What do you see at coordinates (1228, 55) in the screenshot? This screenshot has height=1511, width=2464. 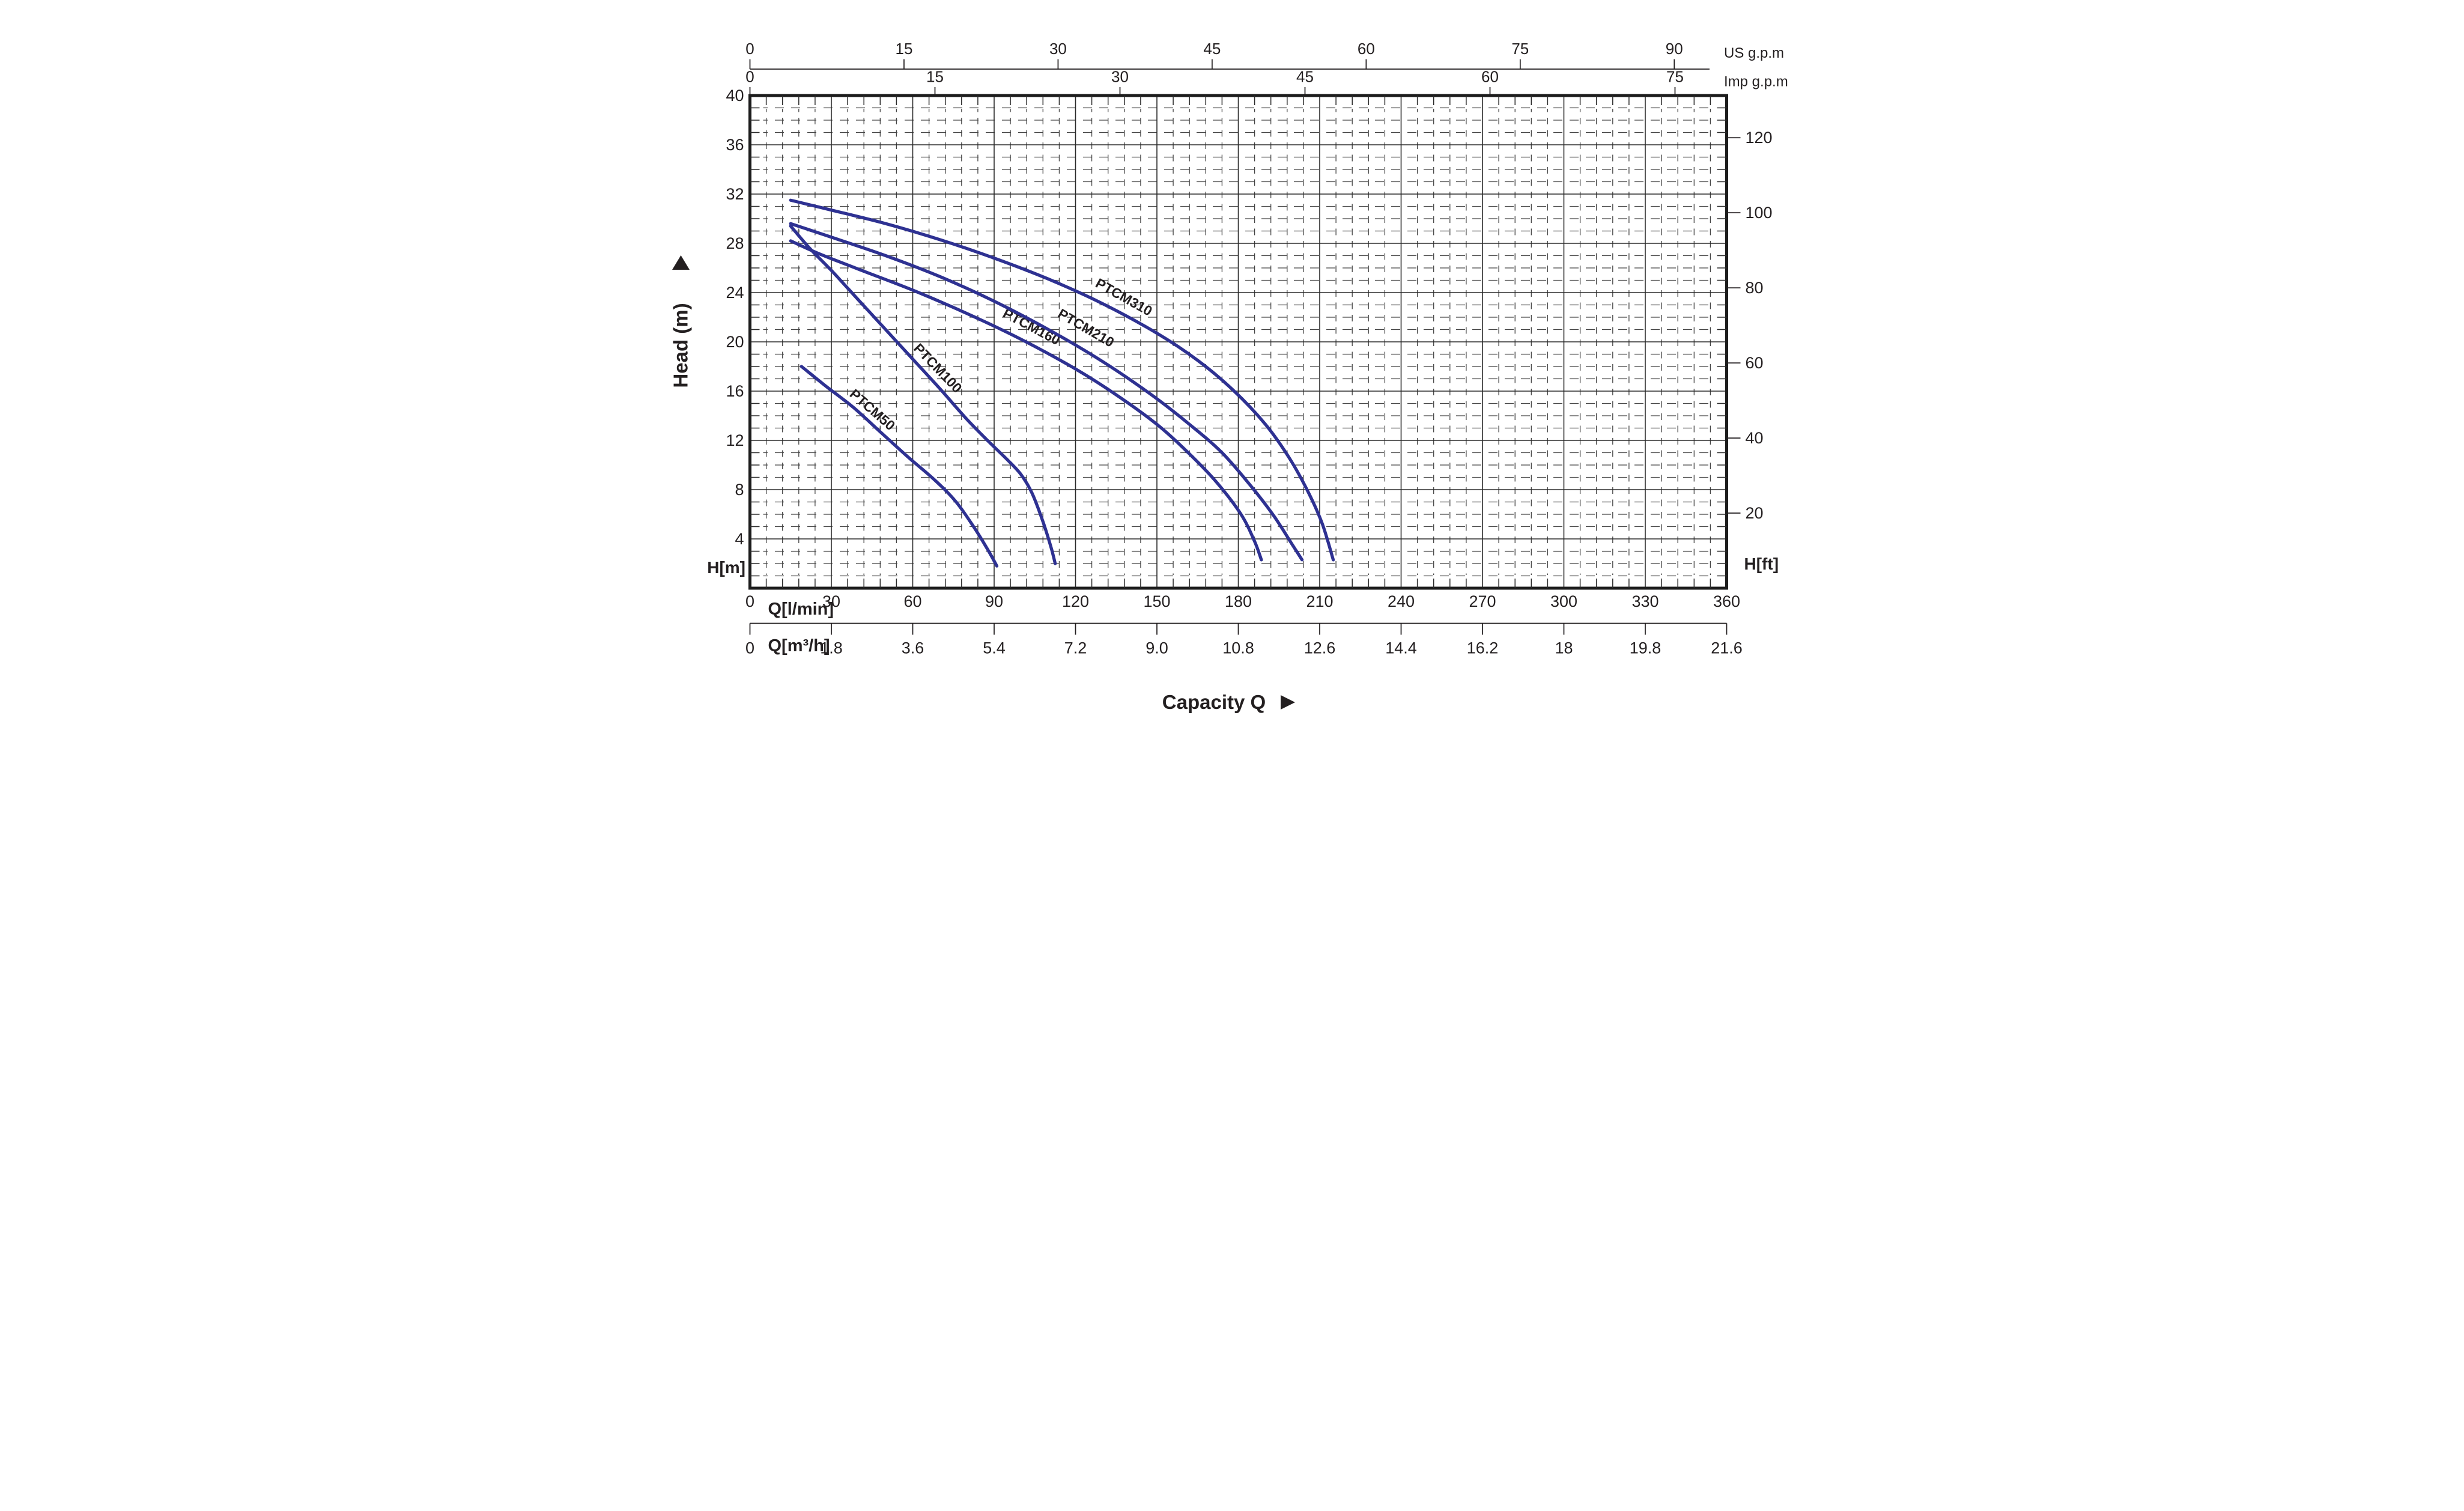 I see `axis-us-gpm: 0 15 30 45 60 75 90` at bounding box center [1228, 55].